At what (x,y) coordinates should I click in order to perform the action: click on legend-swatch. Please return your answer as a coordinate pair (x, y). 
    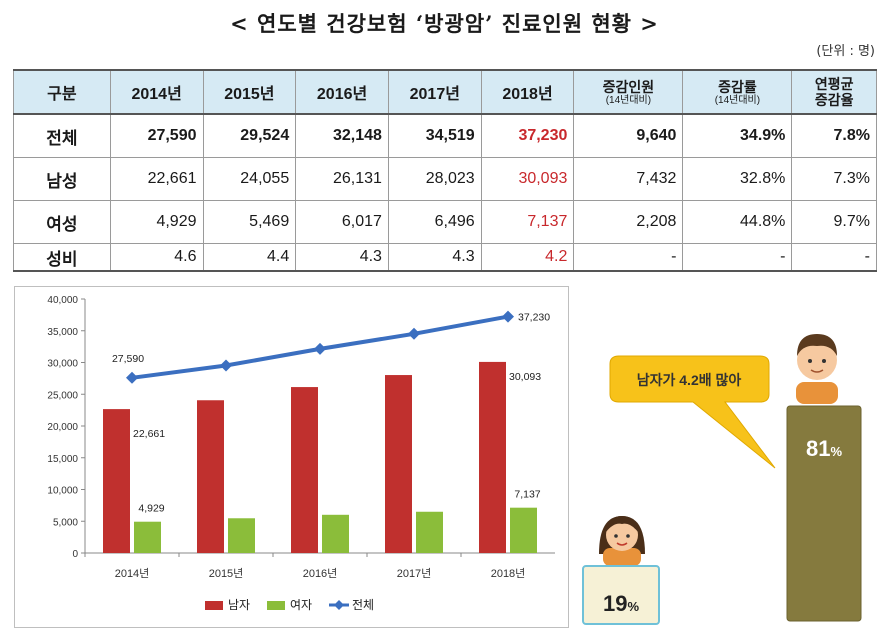
    Looking at the image, I should click on (276, 605).